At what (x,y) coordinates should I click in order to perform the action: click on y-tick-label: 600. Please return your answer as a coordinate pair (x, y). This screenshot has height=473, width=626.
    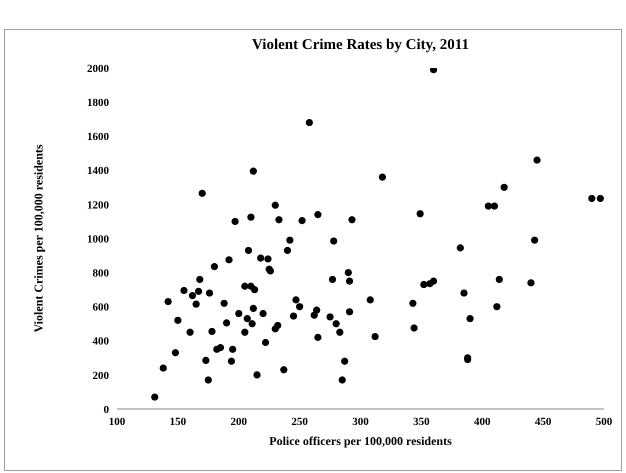
    Looking at the image, I should click on (101, 308).